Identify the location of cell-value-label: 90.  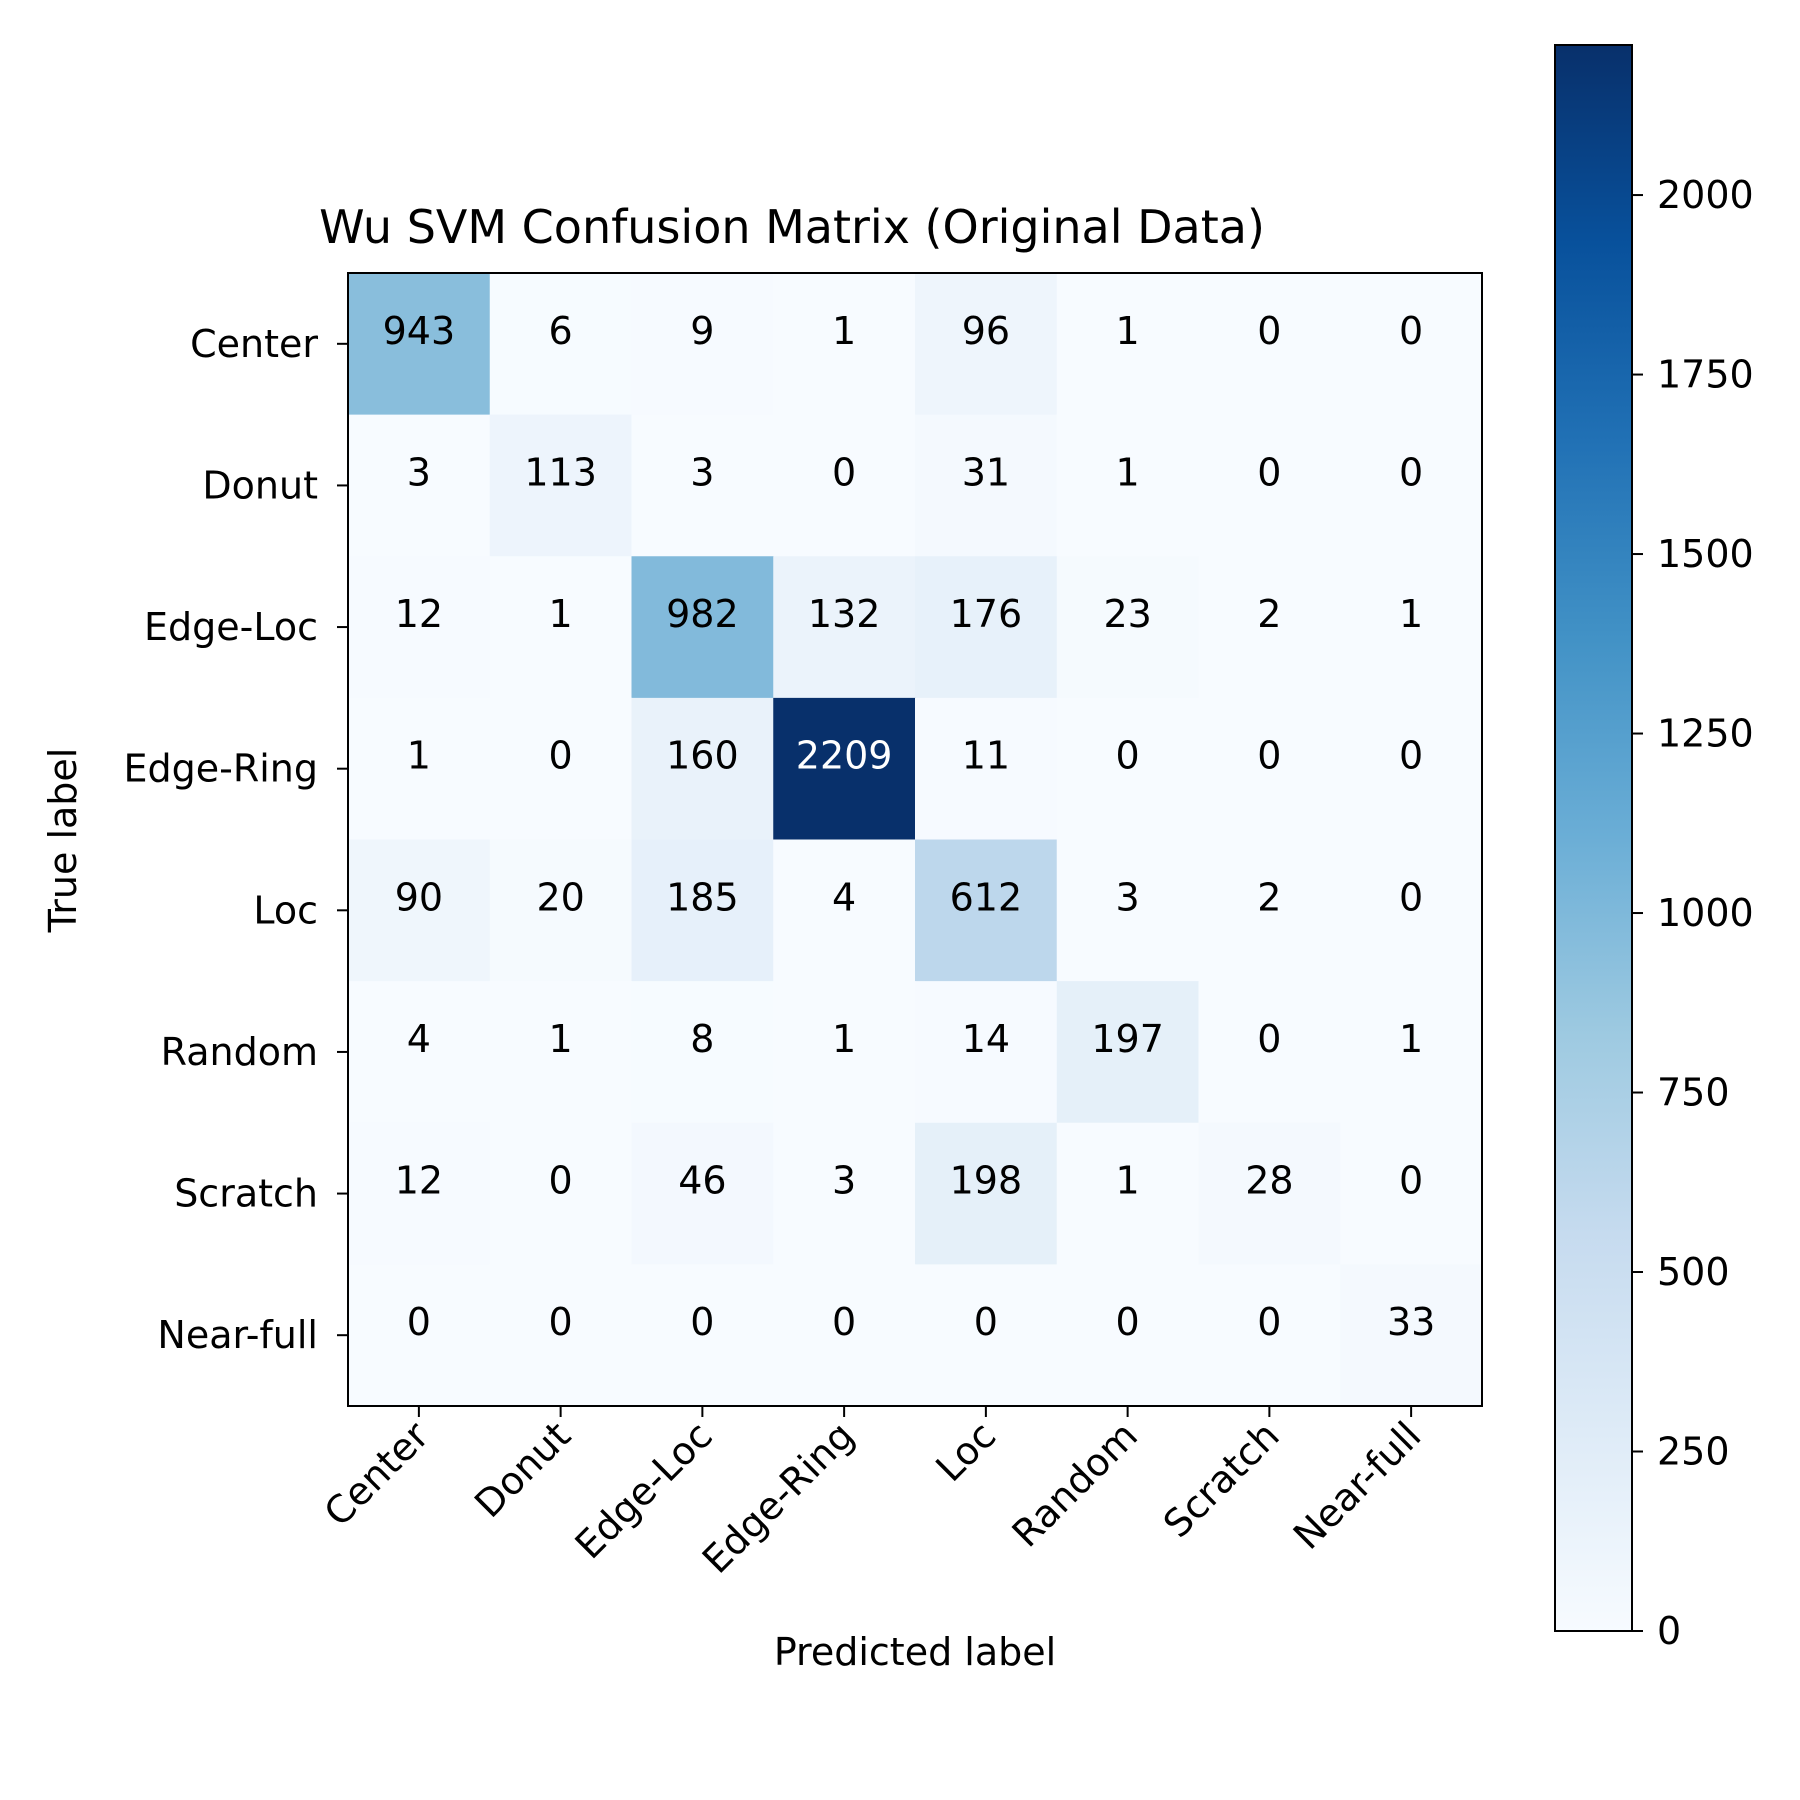
(419, 897).